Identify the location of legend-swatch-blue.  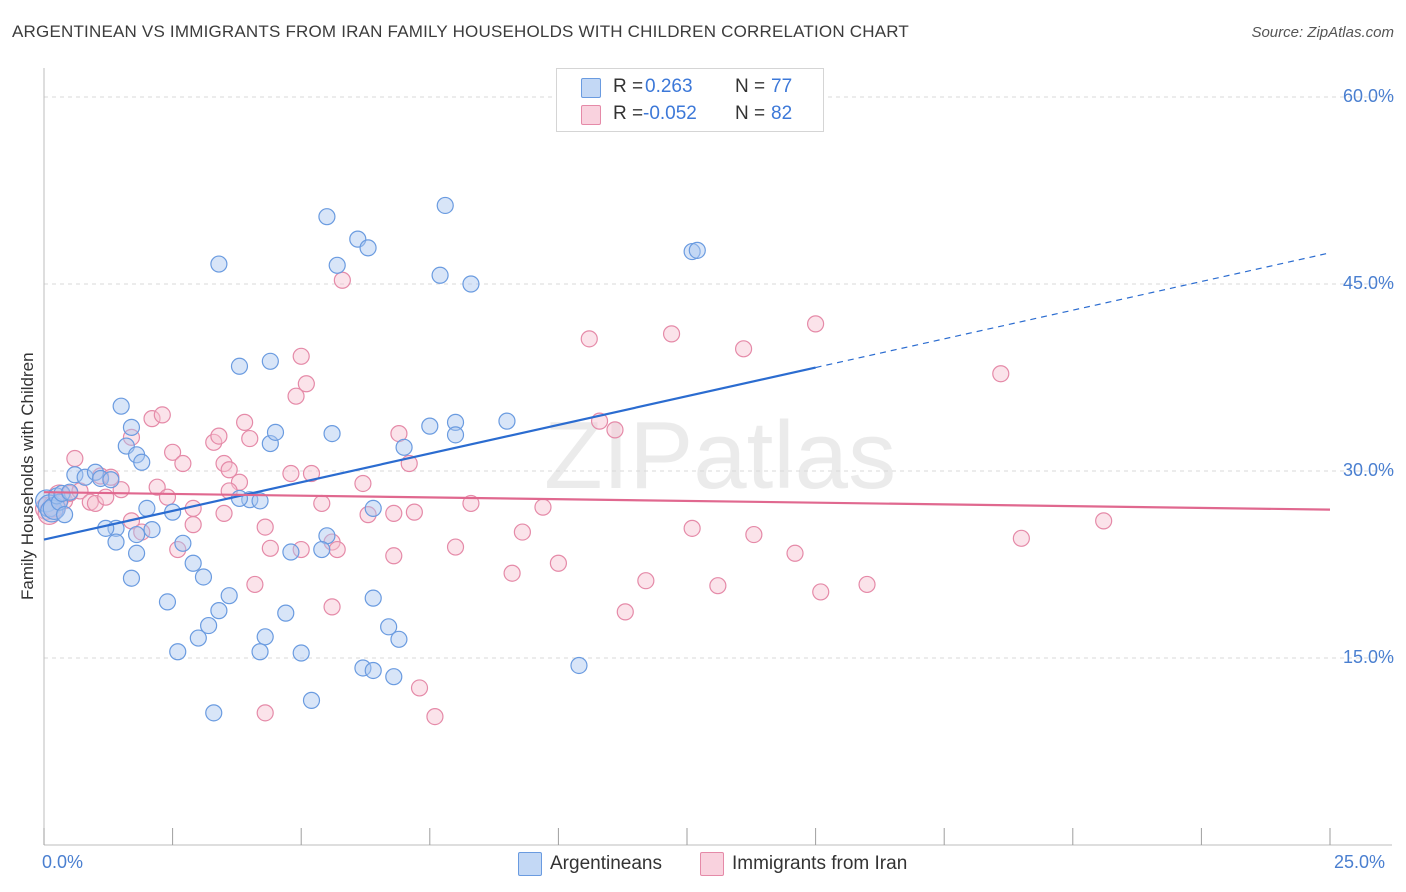
(591, 88).